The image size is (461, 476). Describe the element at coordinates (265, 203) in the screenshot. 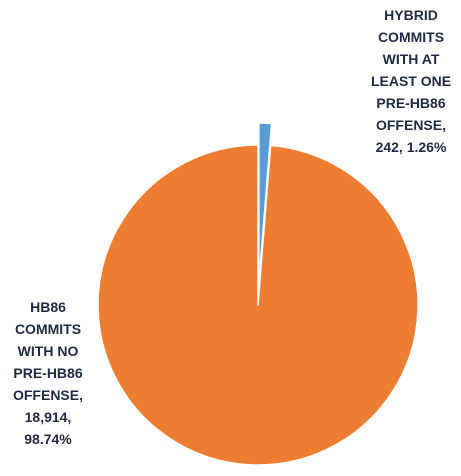

I see `pie-slice-hybrid-commits` at that location.